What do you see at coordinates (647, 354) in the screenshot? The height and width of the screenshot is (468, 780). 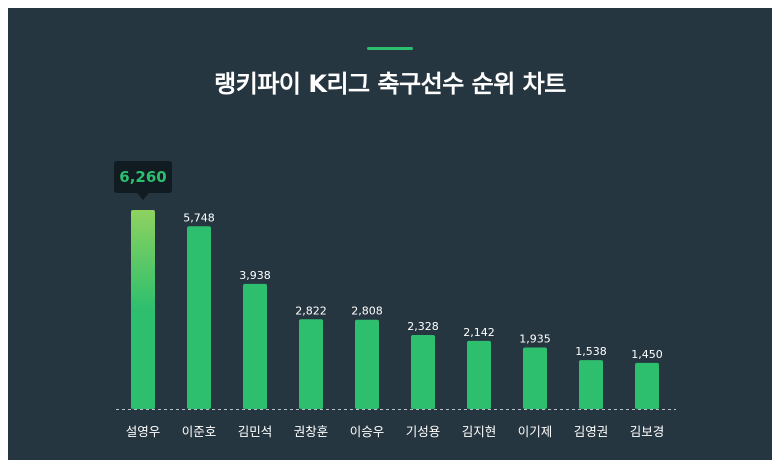 I see `bar-value-label: 1,450` at bounding box center [647, 354].